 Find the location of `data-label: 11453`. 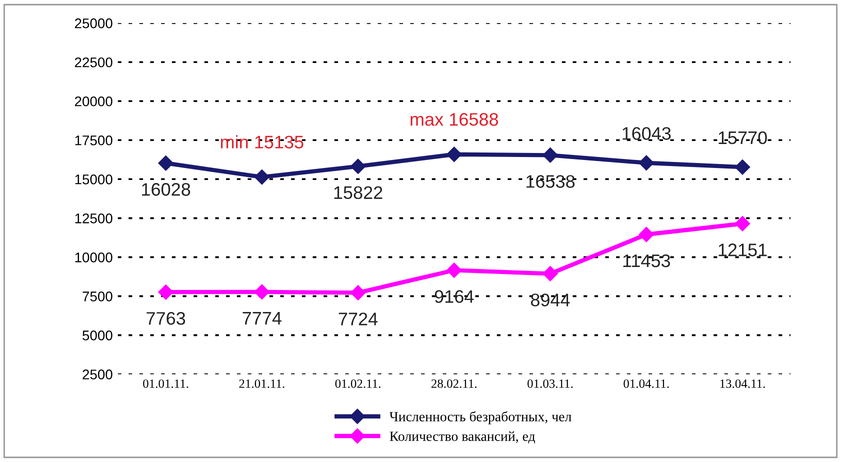

data-label: 11453 is located at coordinates (646, 261).